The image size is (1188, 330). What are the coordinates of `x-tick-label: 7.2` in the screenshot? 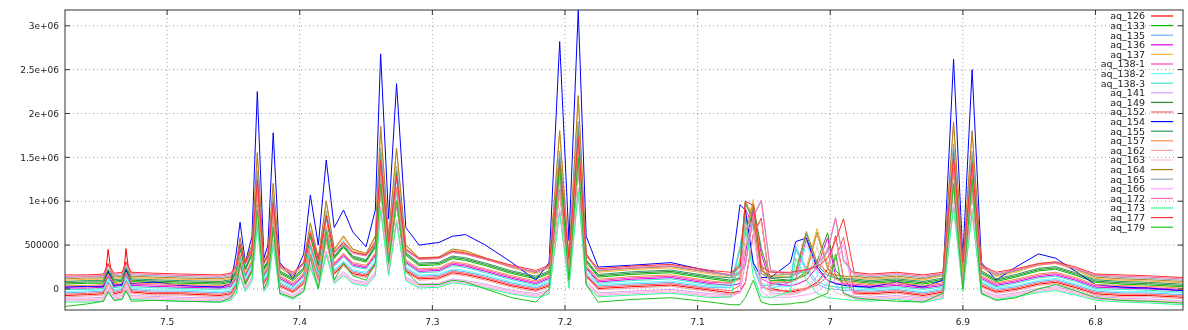 It's located at (565, 322).